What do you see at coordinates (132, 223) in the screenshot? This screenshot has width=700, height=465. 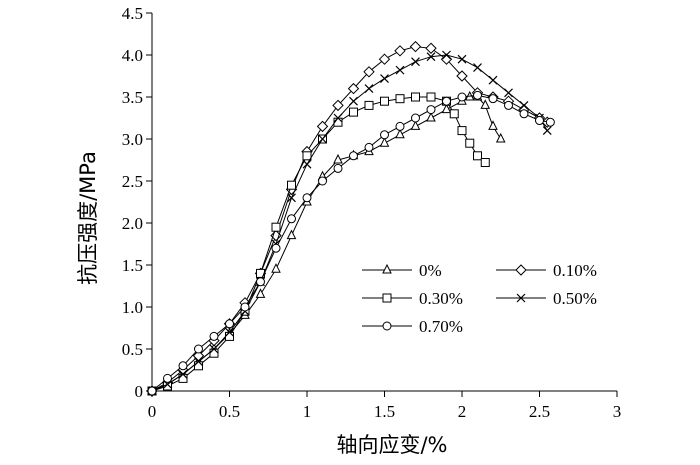 I see `y-tick-label: 2.0` at bounding box center [132, 223].